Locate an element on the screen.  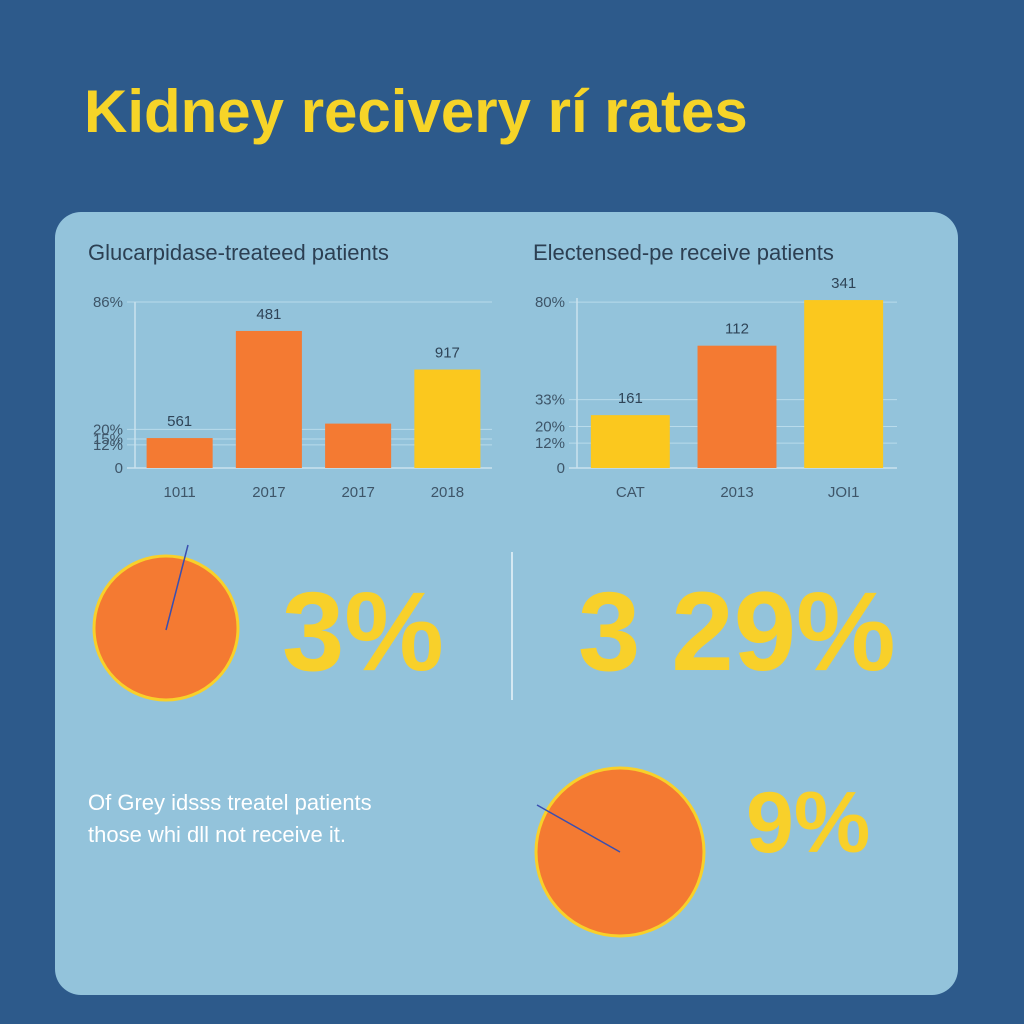
chart-title: Electensed-pe receive patients is located at coordinates (683, 252).